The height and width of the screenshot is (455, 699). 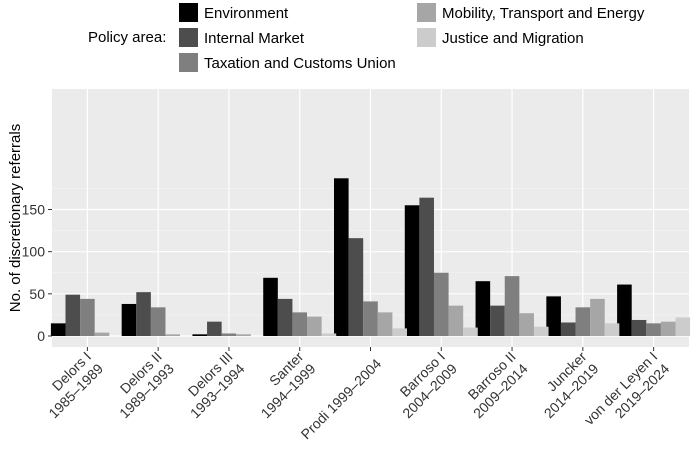 I want to click on legend-item: Environment, so click(x=234, y=12).